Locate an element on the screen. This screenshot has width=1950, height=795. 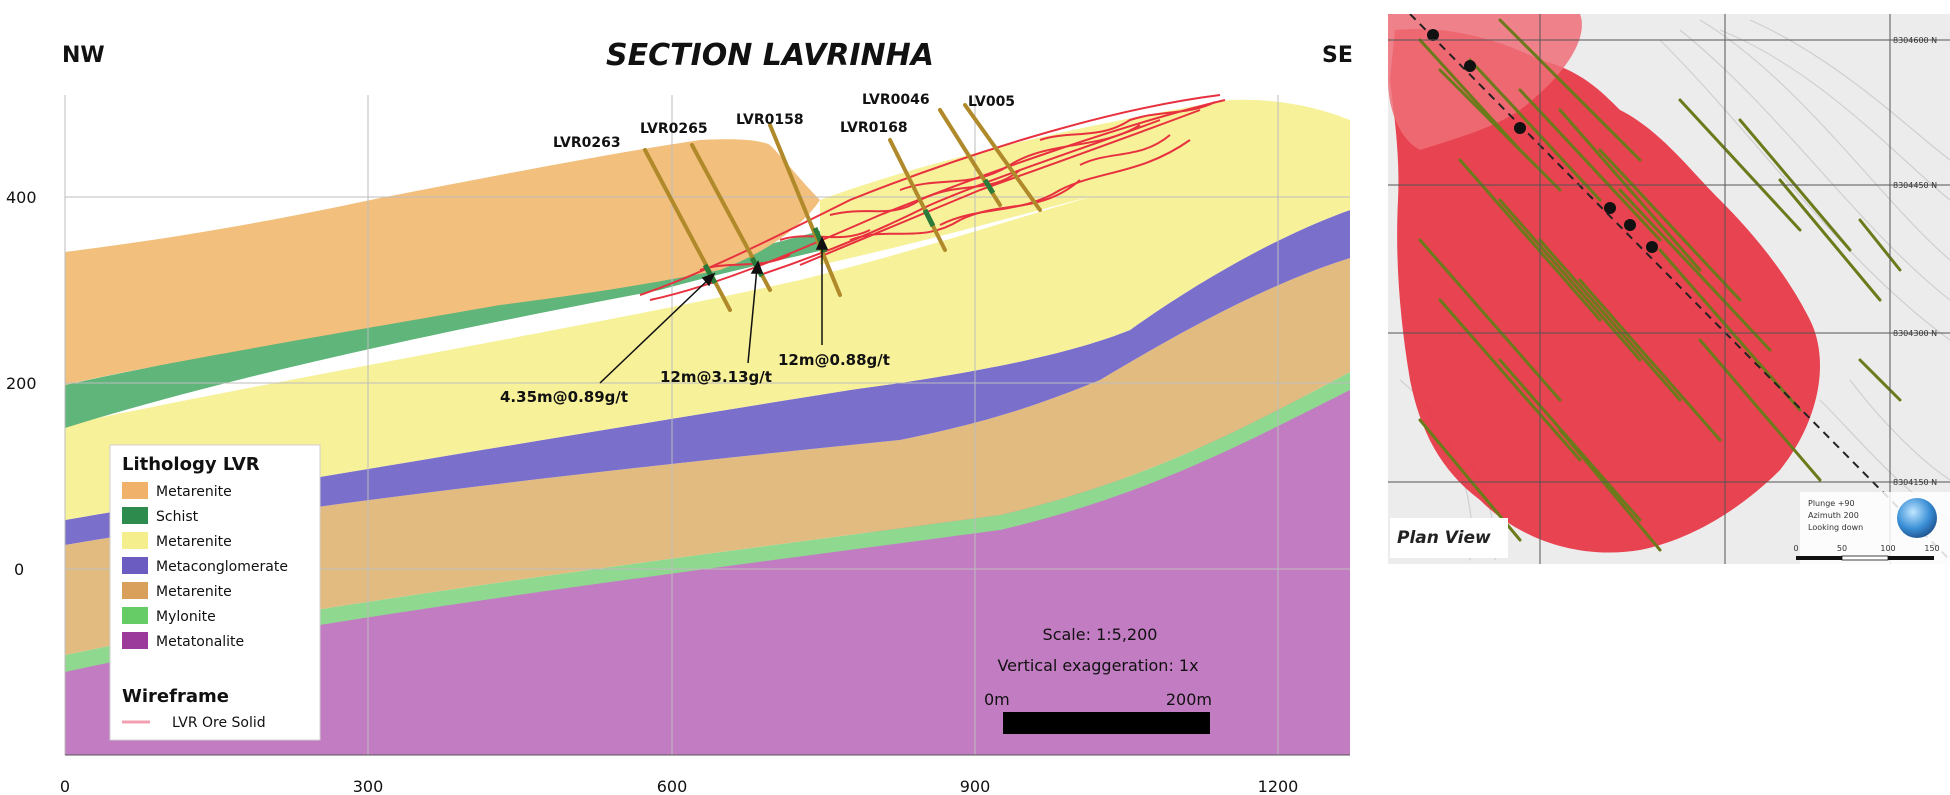
scale-bar-start: 0m is located at coordinates (997, 699).